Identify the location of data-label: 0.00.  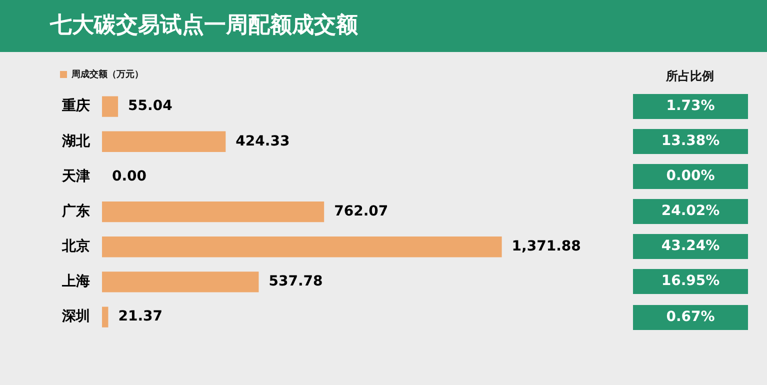
(129, 176).